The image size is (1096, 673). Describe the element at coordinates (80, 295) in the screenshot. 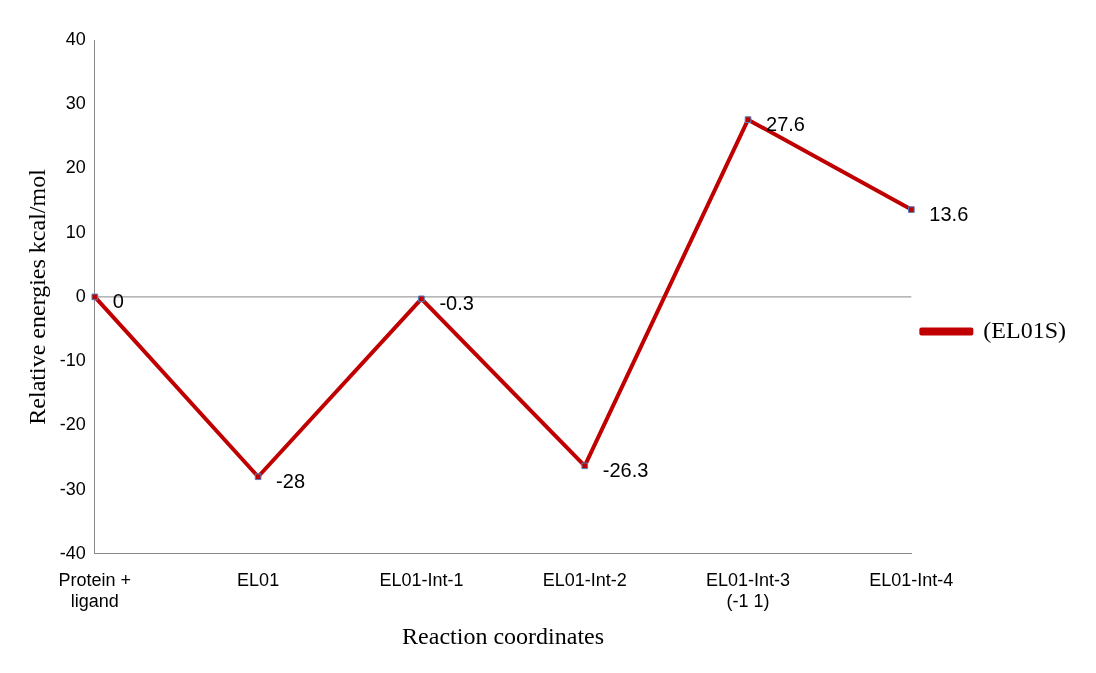

I see `y-tick-label: 0` at that location.